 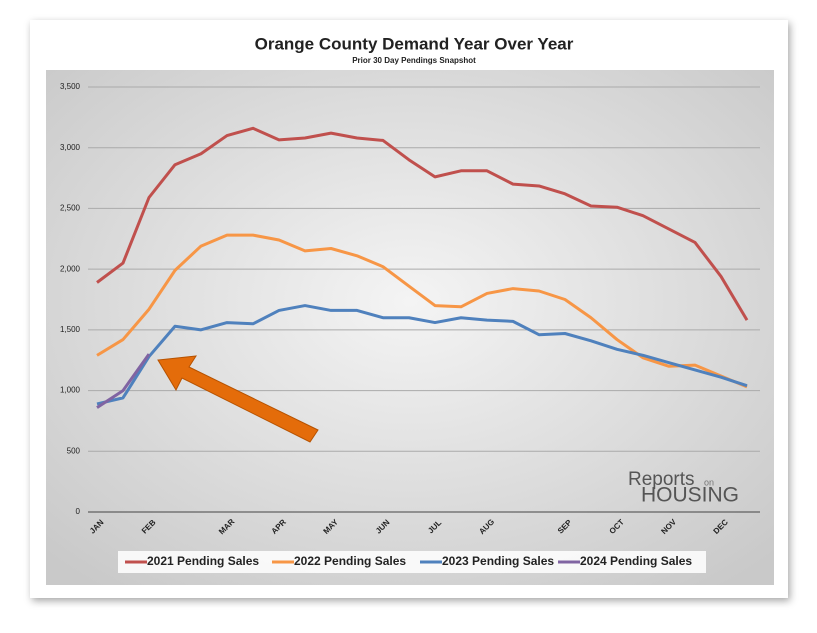 I want to click on y-tick-label: 1,000, so click(x=70, y=390).